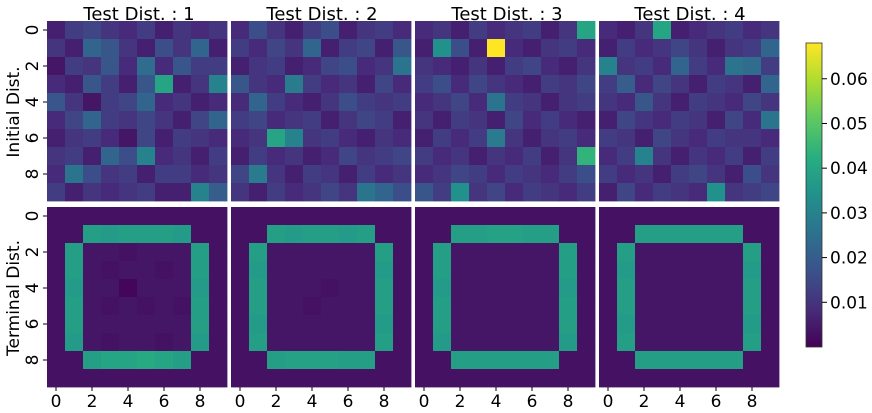 This screenshot has width=872, height=413. What do you see at coordinates (506, 14) in the screenshot?
I see `column-title-3: Test Dist. : 3` at bounding box center [506, 14].